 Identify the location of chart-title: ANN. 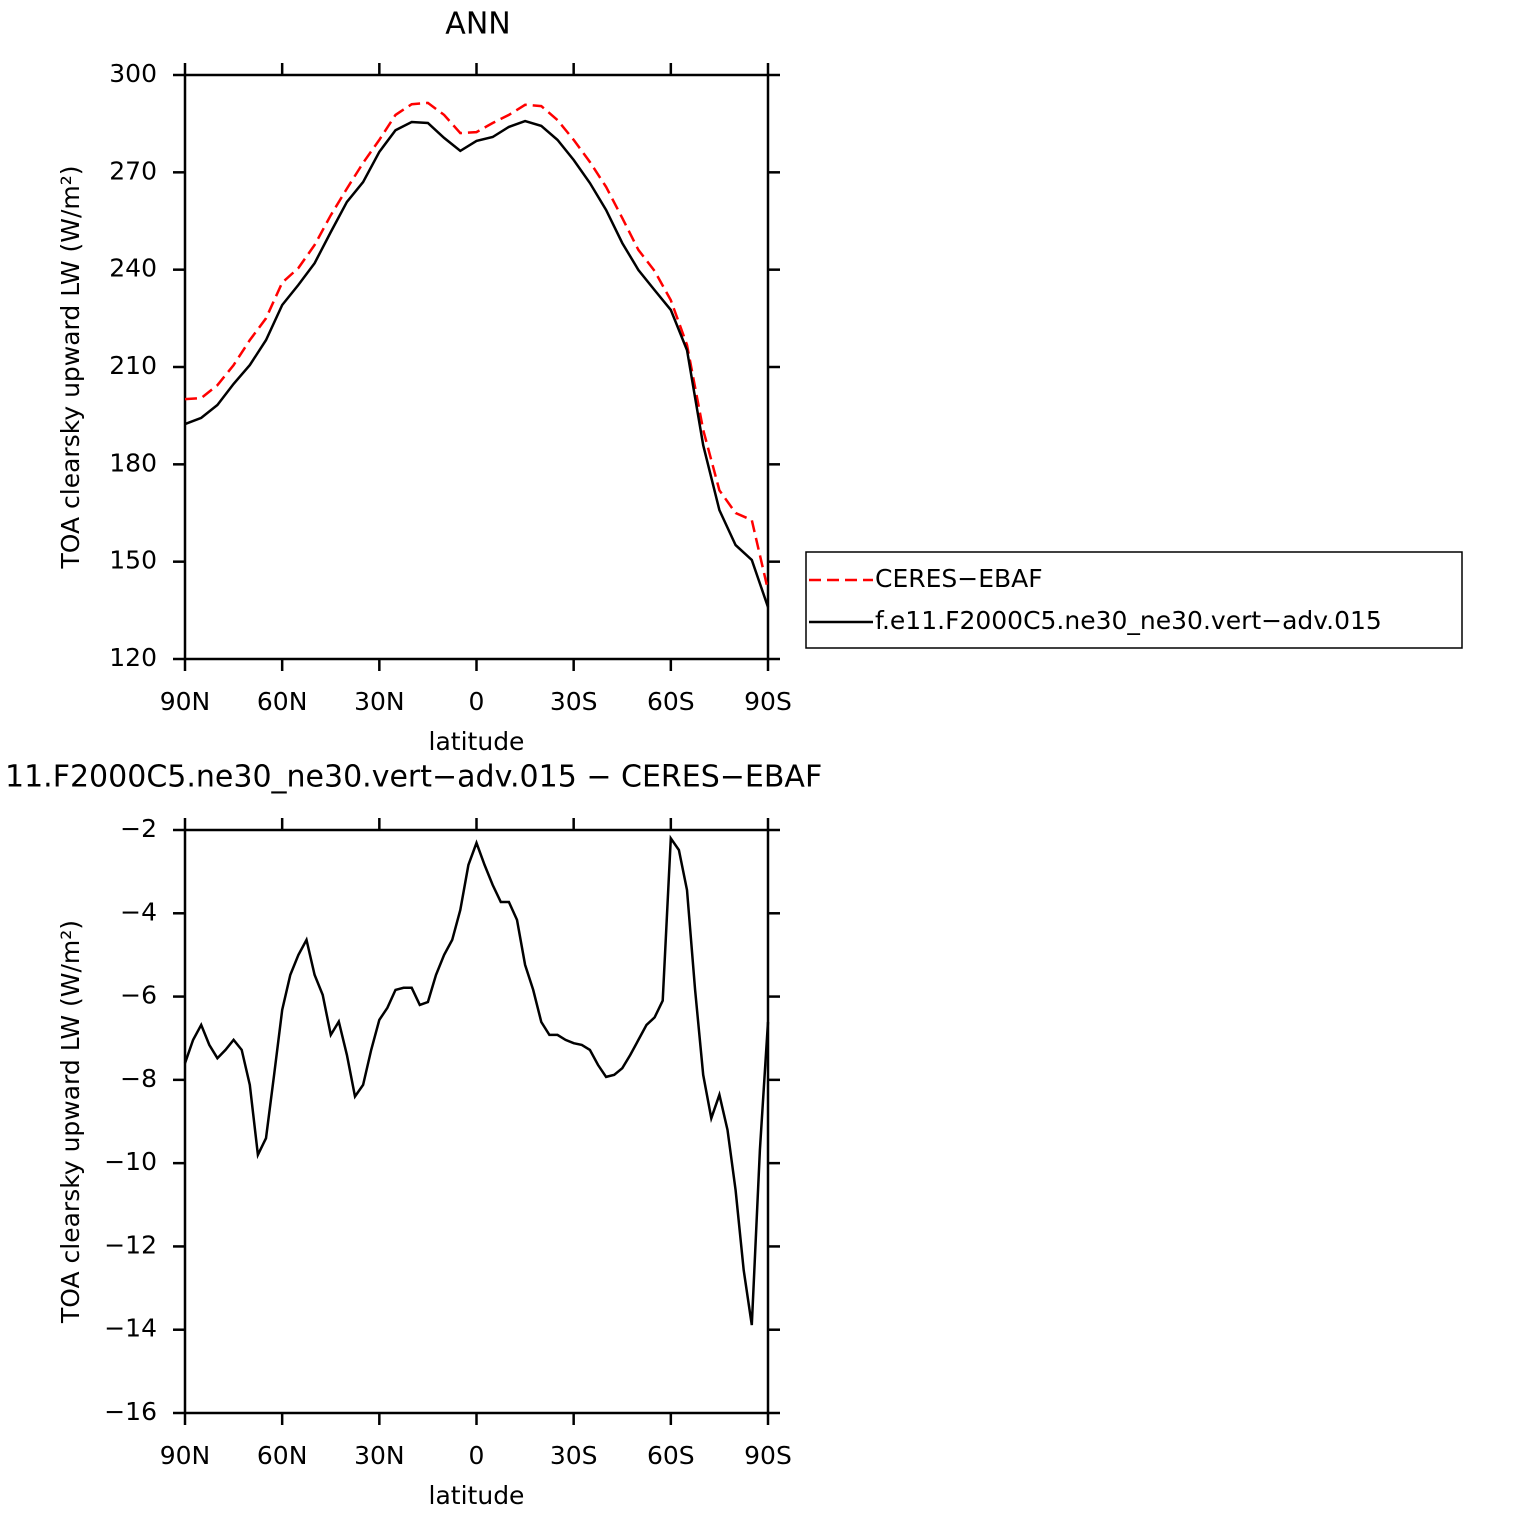
(477, 24).